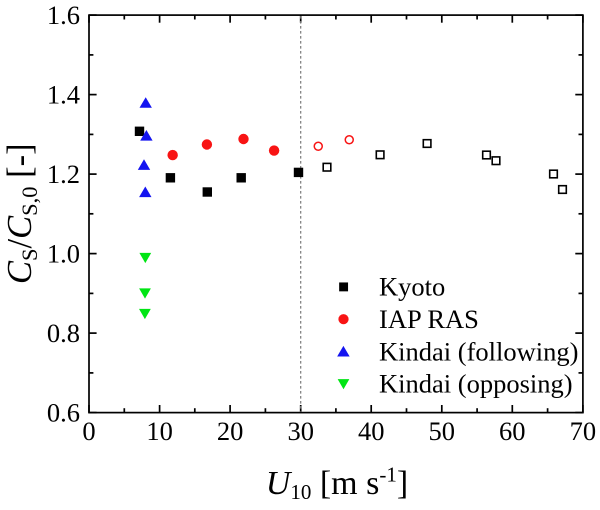 The width and height of the screenshot is (600, 510). I want to click on svg-text: 0.6, so click(63, 412).